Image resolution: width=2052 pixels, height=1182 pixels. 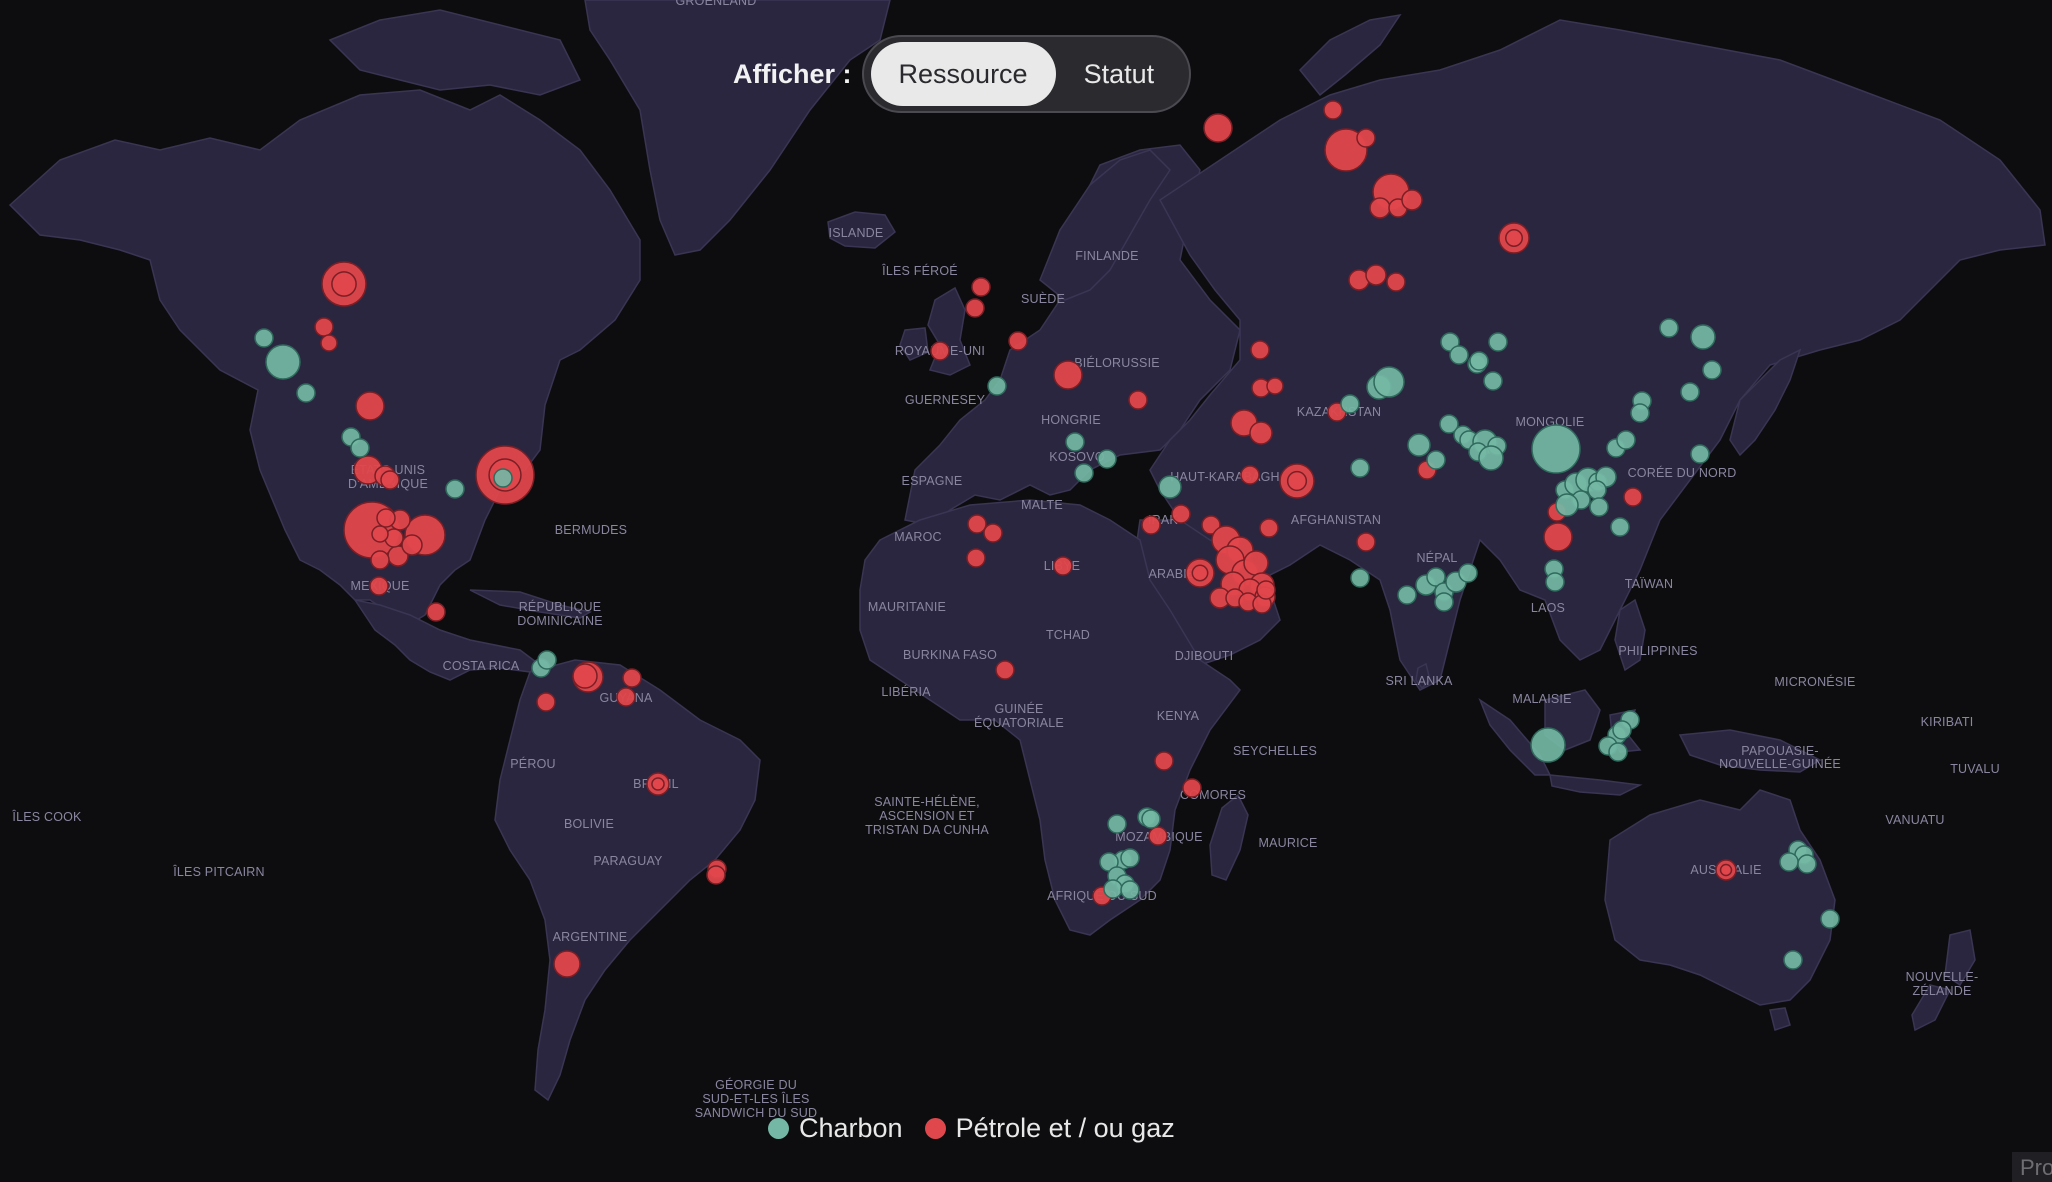 What do you see at coordinates (1119, 73) in the screenshot?
I see `option-statut-button: Statut` at bounding box center [1119, 73].